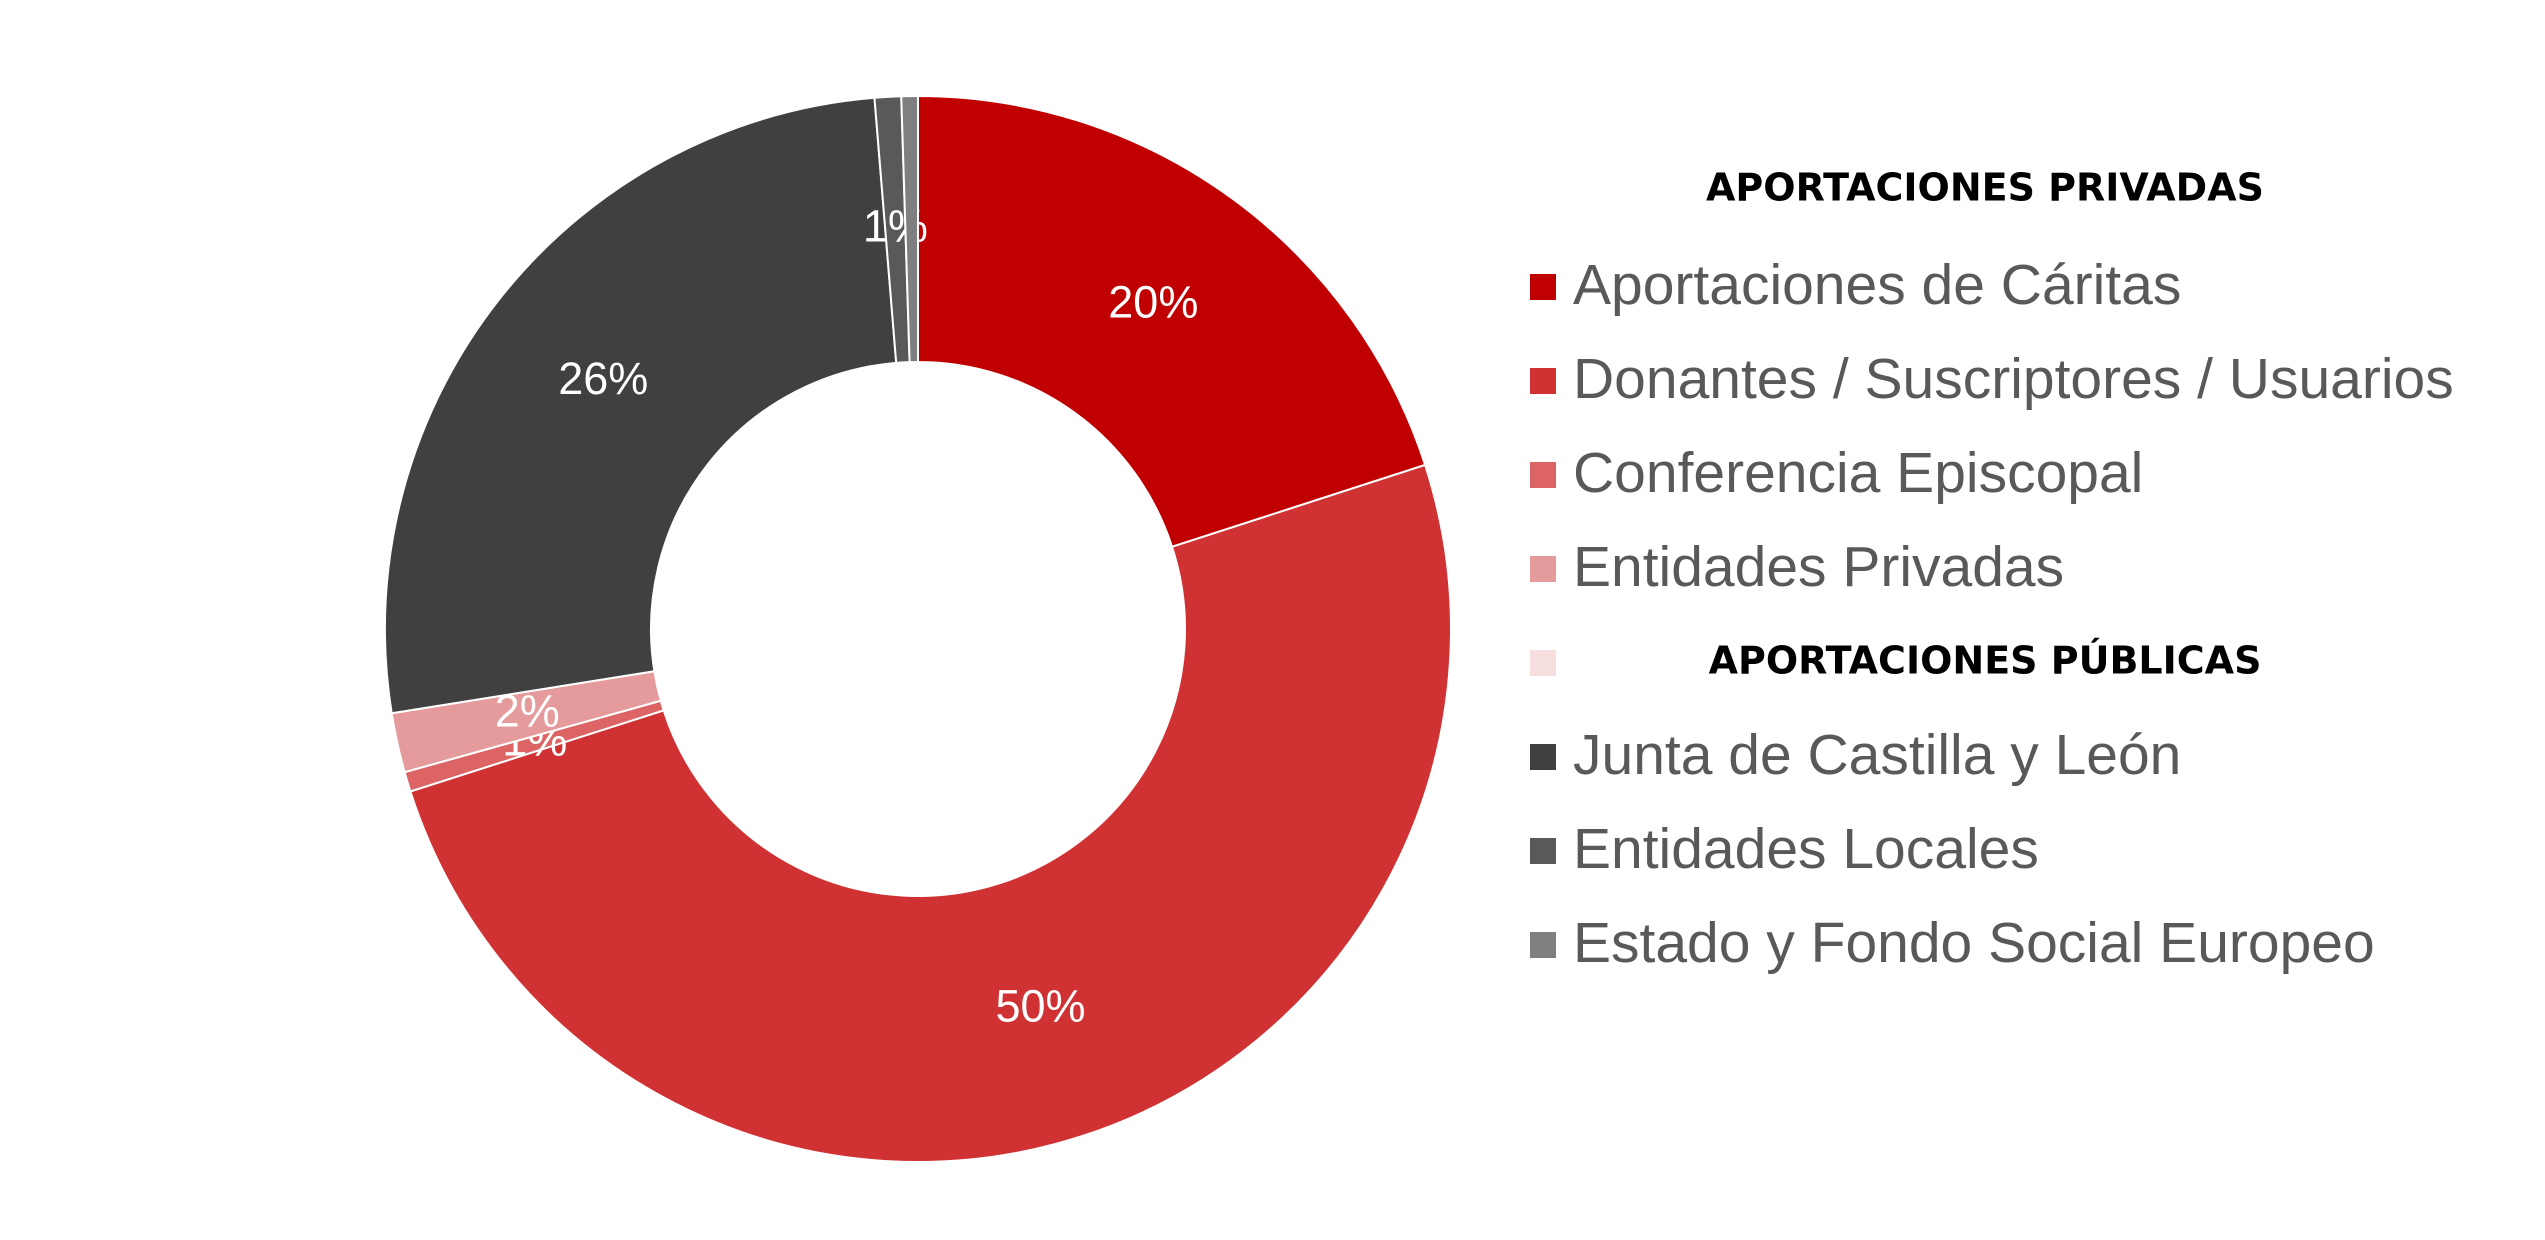 The width and height of the screenshot is (2545, 1240). I want to click on legend-label: Junta de Castilla y León, so click(1877, 755).